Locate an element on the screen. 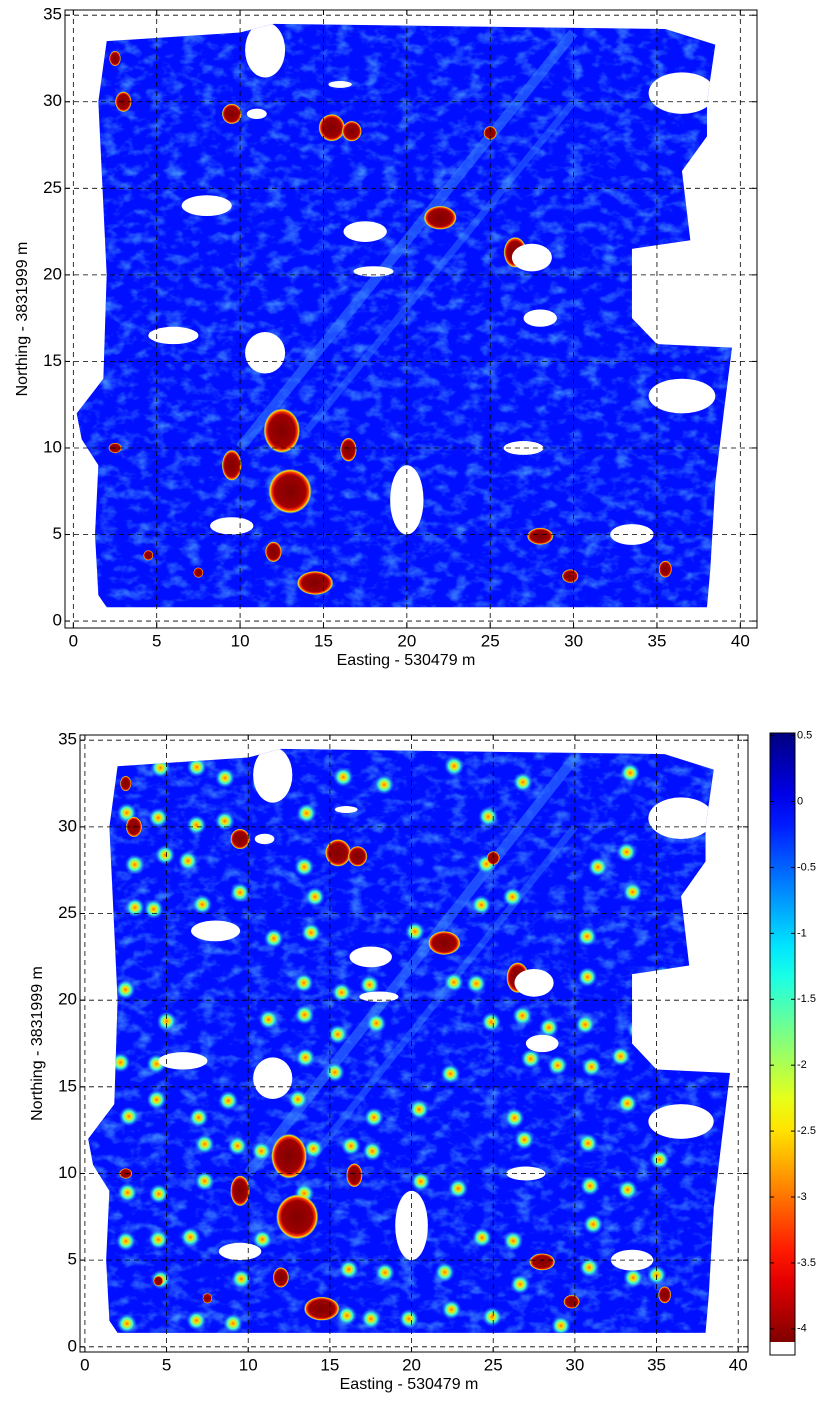 The height and width of the screenshot is (1413, 828). y-tick-label: 15 is located at coordinates (67, 1085).